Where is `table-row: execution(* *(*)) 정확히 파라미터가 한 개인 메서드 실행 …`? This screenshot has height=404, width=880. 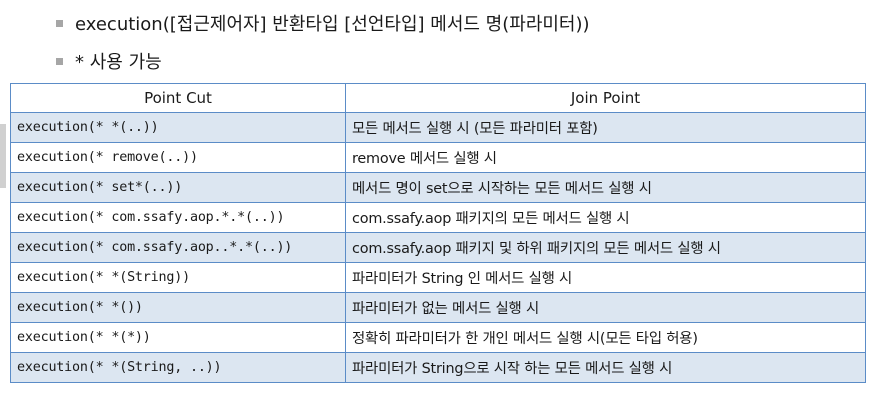
table-row: execution(* *(*)) 정확히 파라미터가 한 개인 메서드 실행 … is located at coordinates (438, 337).